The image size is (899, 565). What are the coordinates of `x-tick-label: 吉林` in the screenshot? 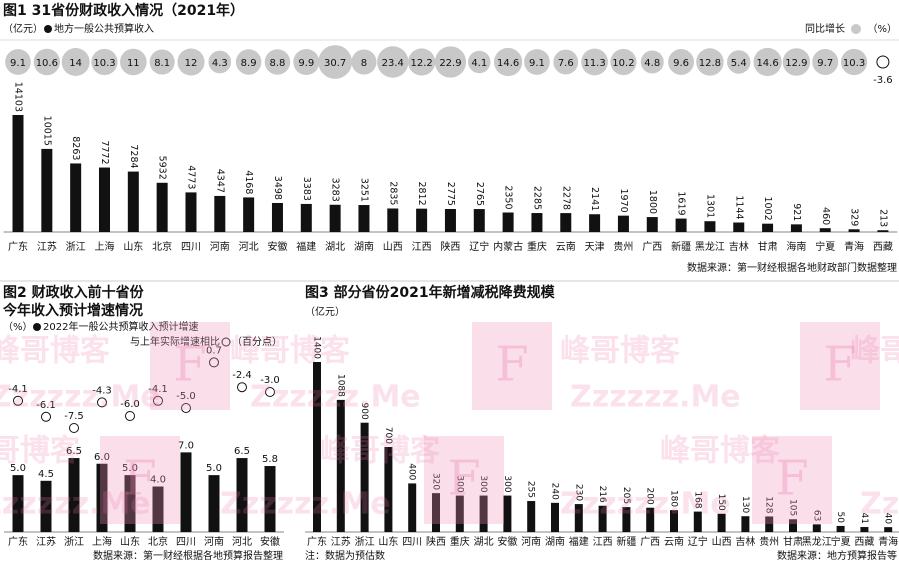 It's located at (739, 246).